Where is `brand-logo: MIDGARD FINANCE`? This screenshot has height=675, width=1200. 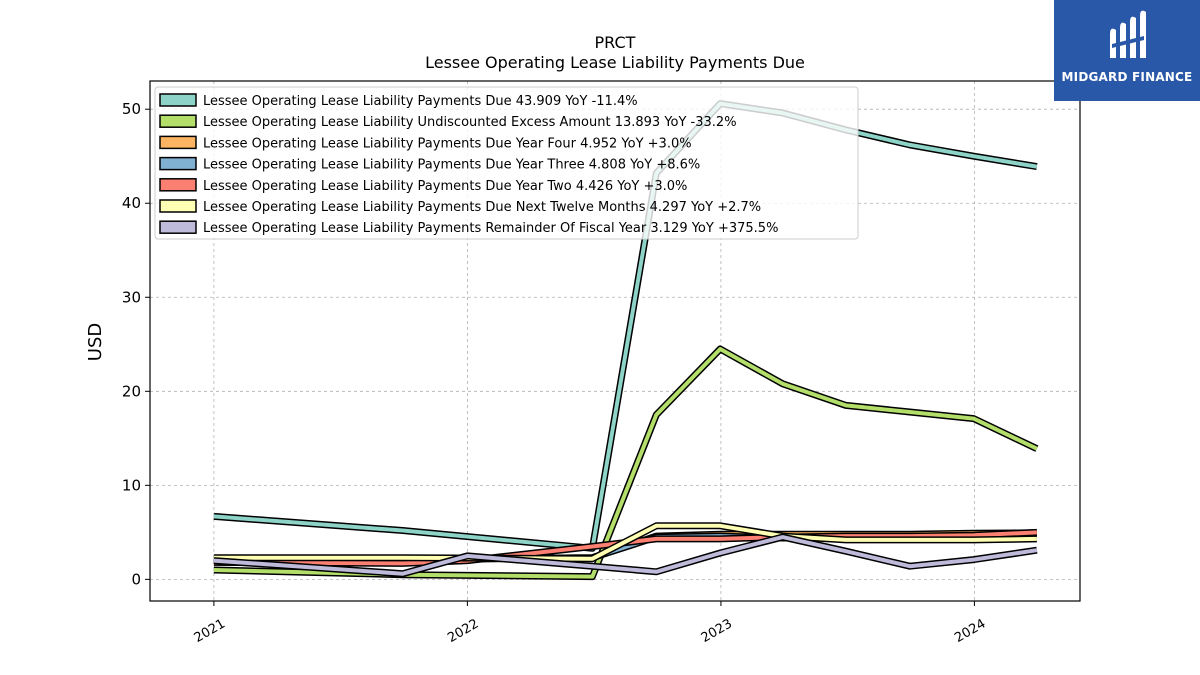 brand-logo: MIDGARD FINANCE is located at coordinates (1127, 50).